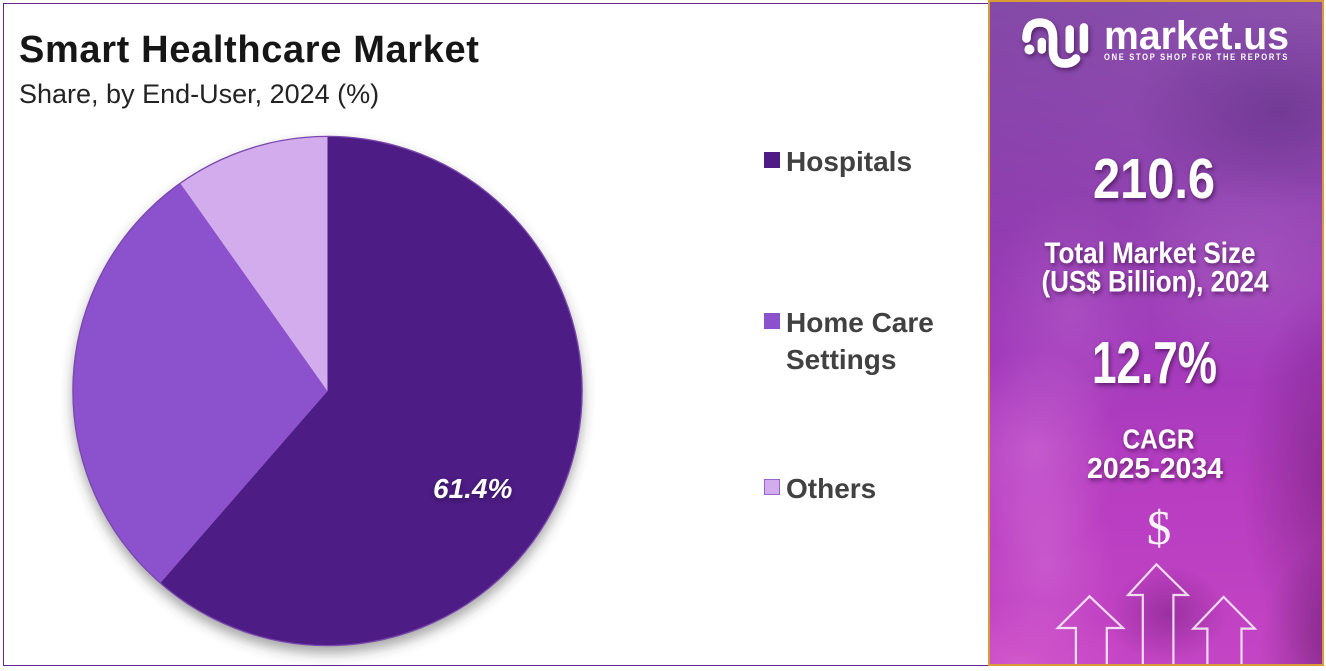  What do you see at coordinates (1155, 469) in the screenshot?
I see `svg-text: 2025-2034` at bounding box center [1155, 469].